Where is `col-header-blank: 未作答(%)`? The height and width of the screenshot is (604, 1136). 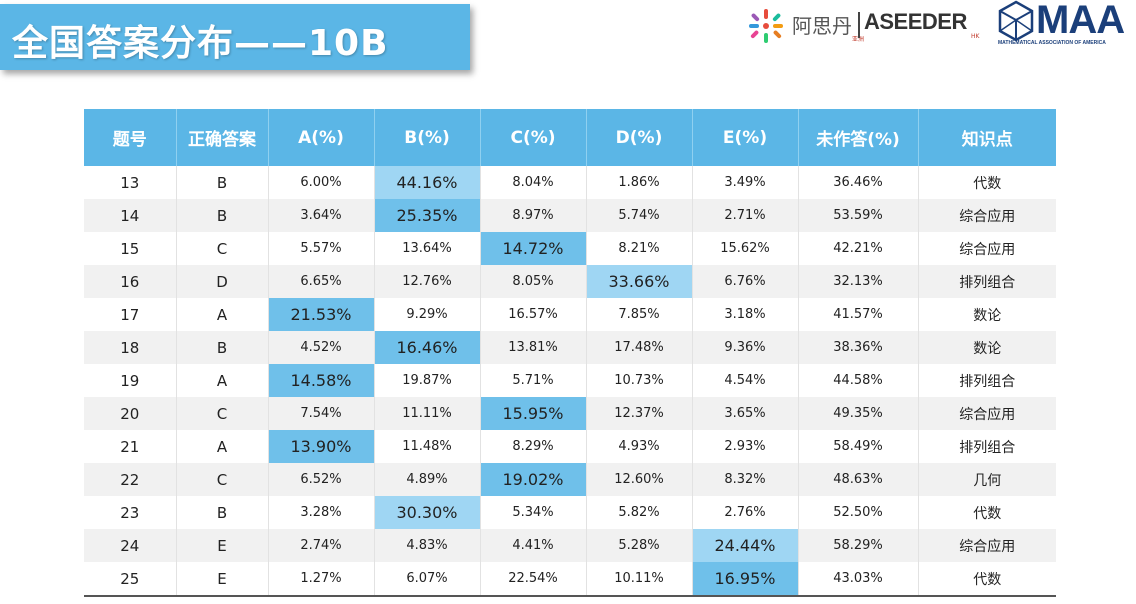 col-header-blank: 未作答(%) is located at coordinates (858, 137).